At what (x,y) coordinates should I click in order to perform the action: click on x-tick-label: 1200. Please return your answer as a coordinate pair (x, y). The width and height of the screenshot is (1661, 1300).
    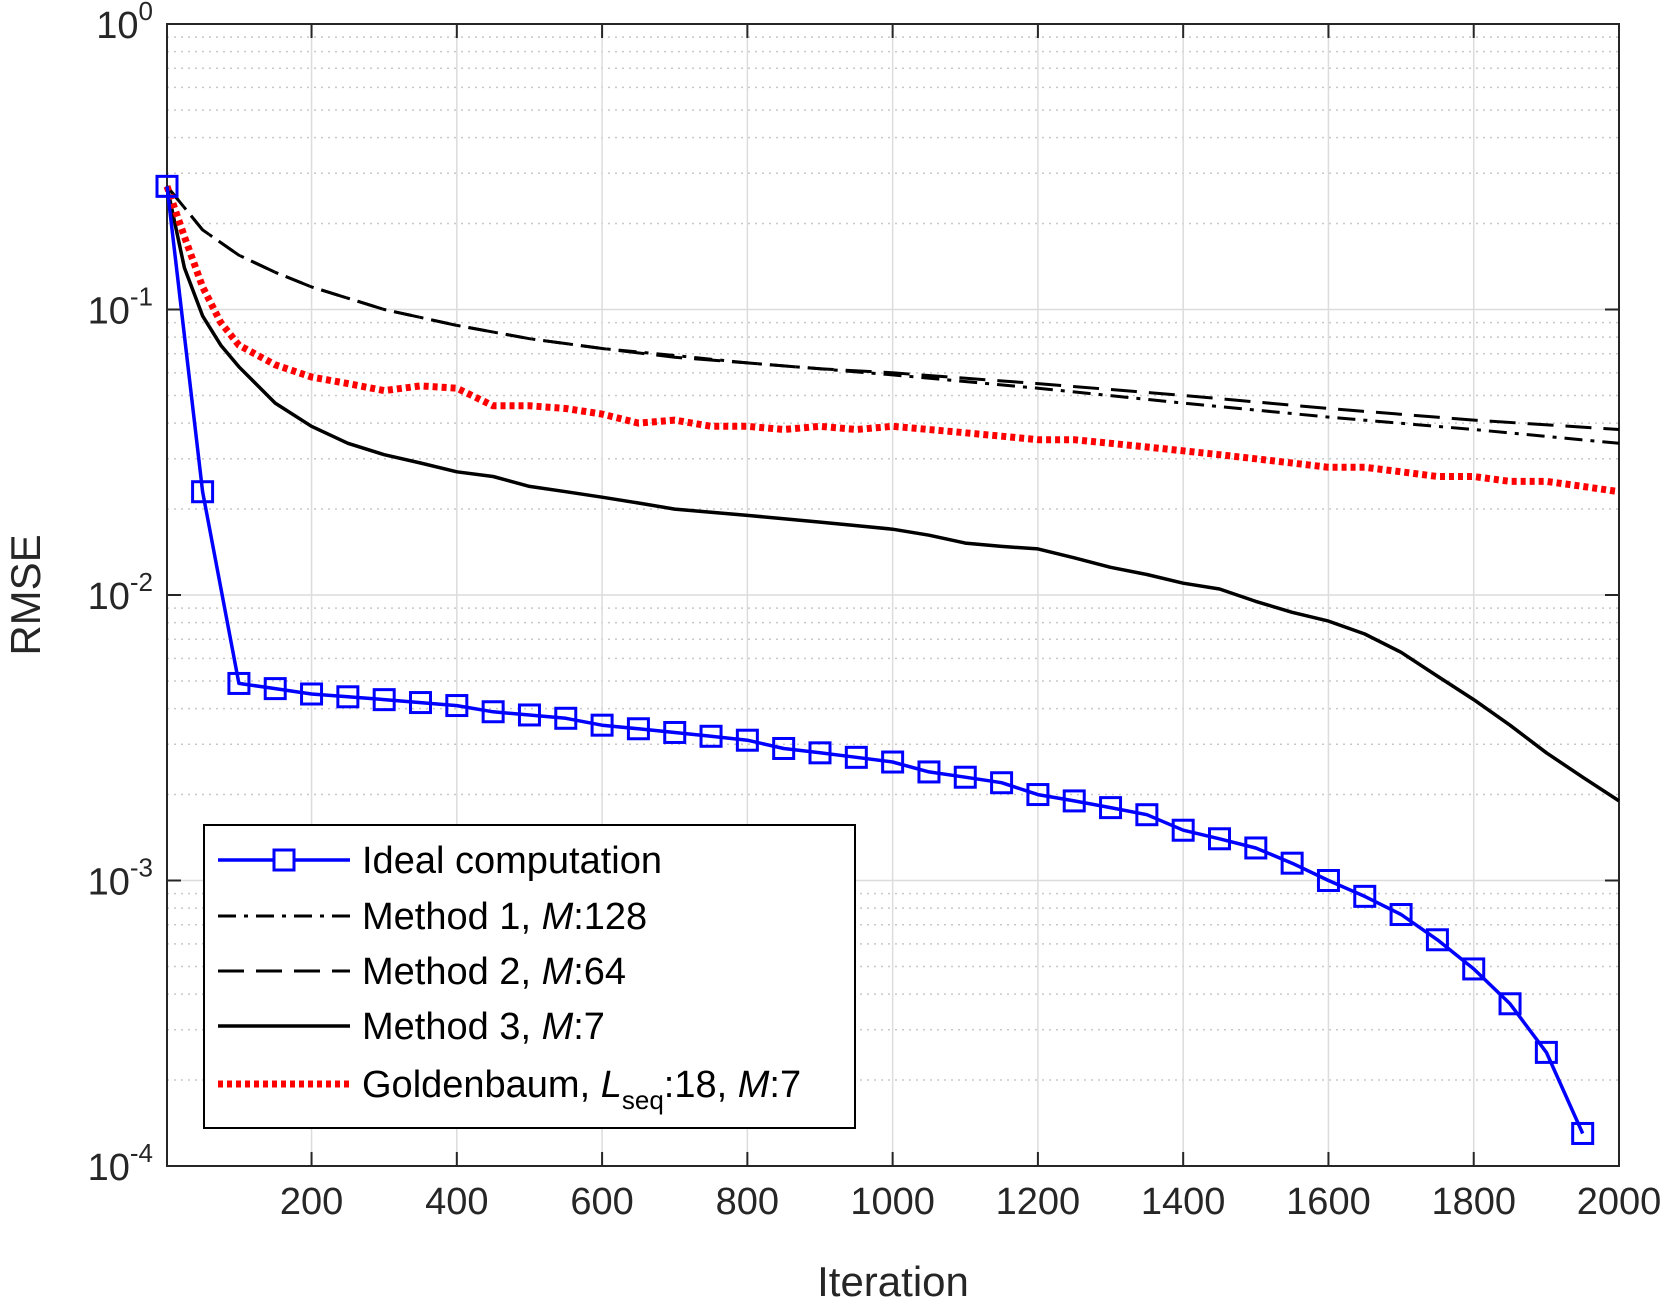
    Looking at the image, I should click on (1038, 1202).